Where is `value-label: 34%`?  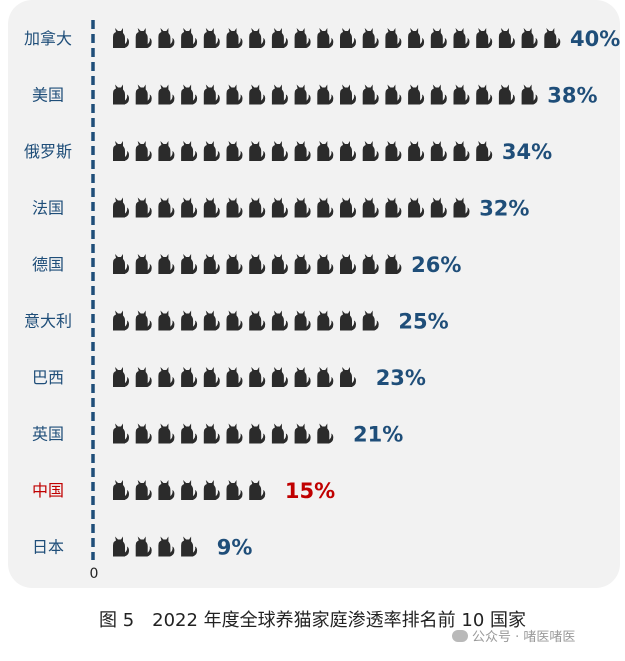
value-label: 34% is located at coordinates (527, 152).